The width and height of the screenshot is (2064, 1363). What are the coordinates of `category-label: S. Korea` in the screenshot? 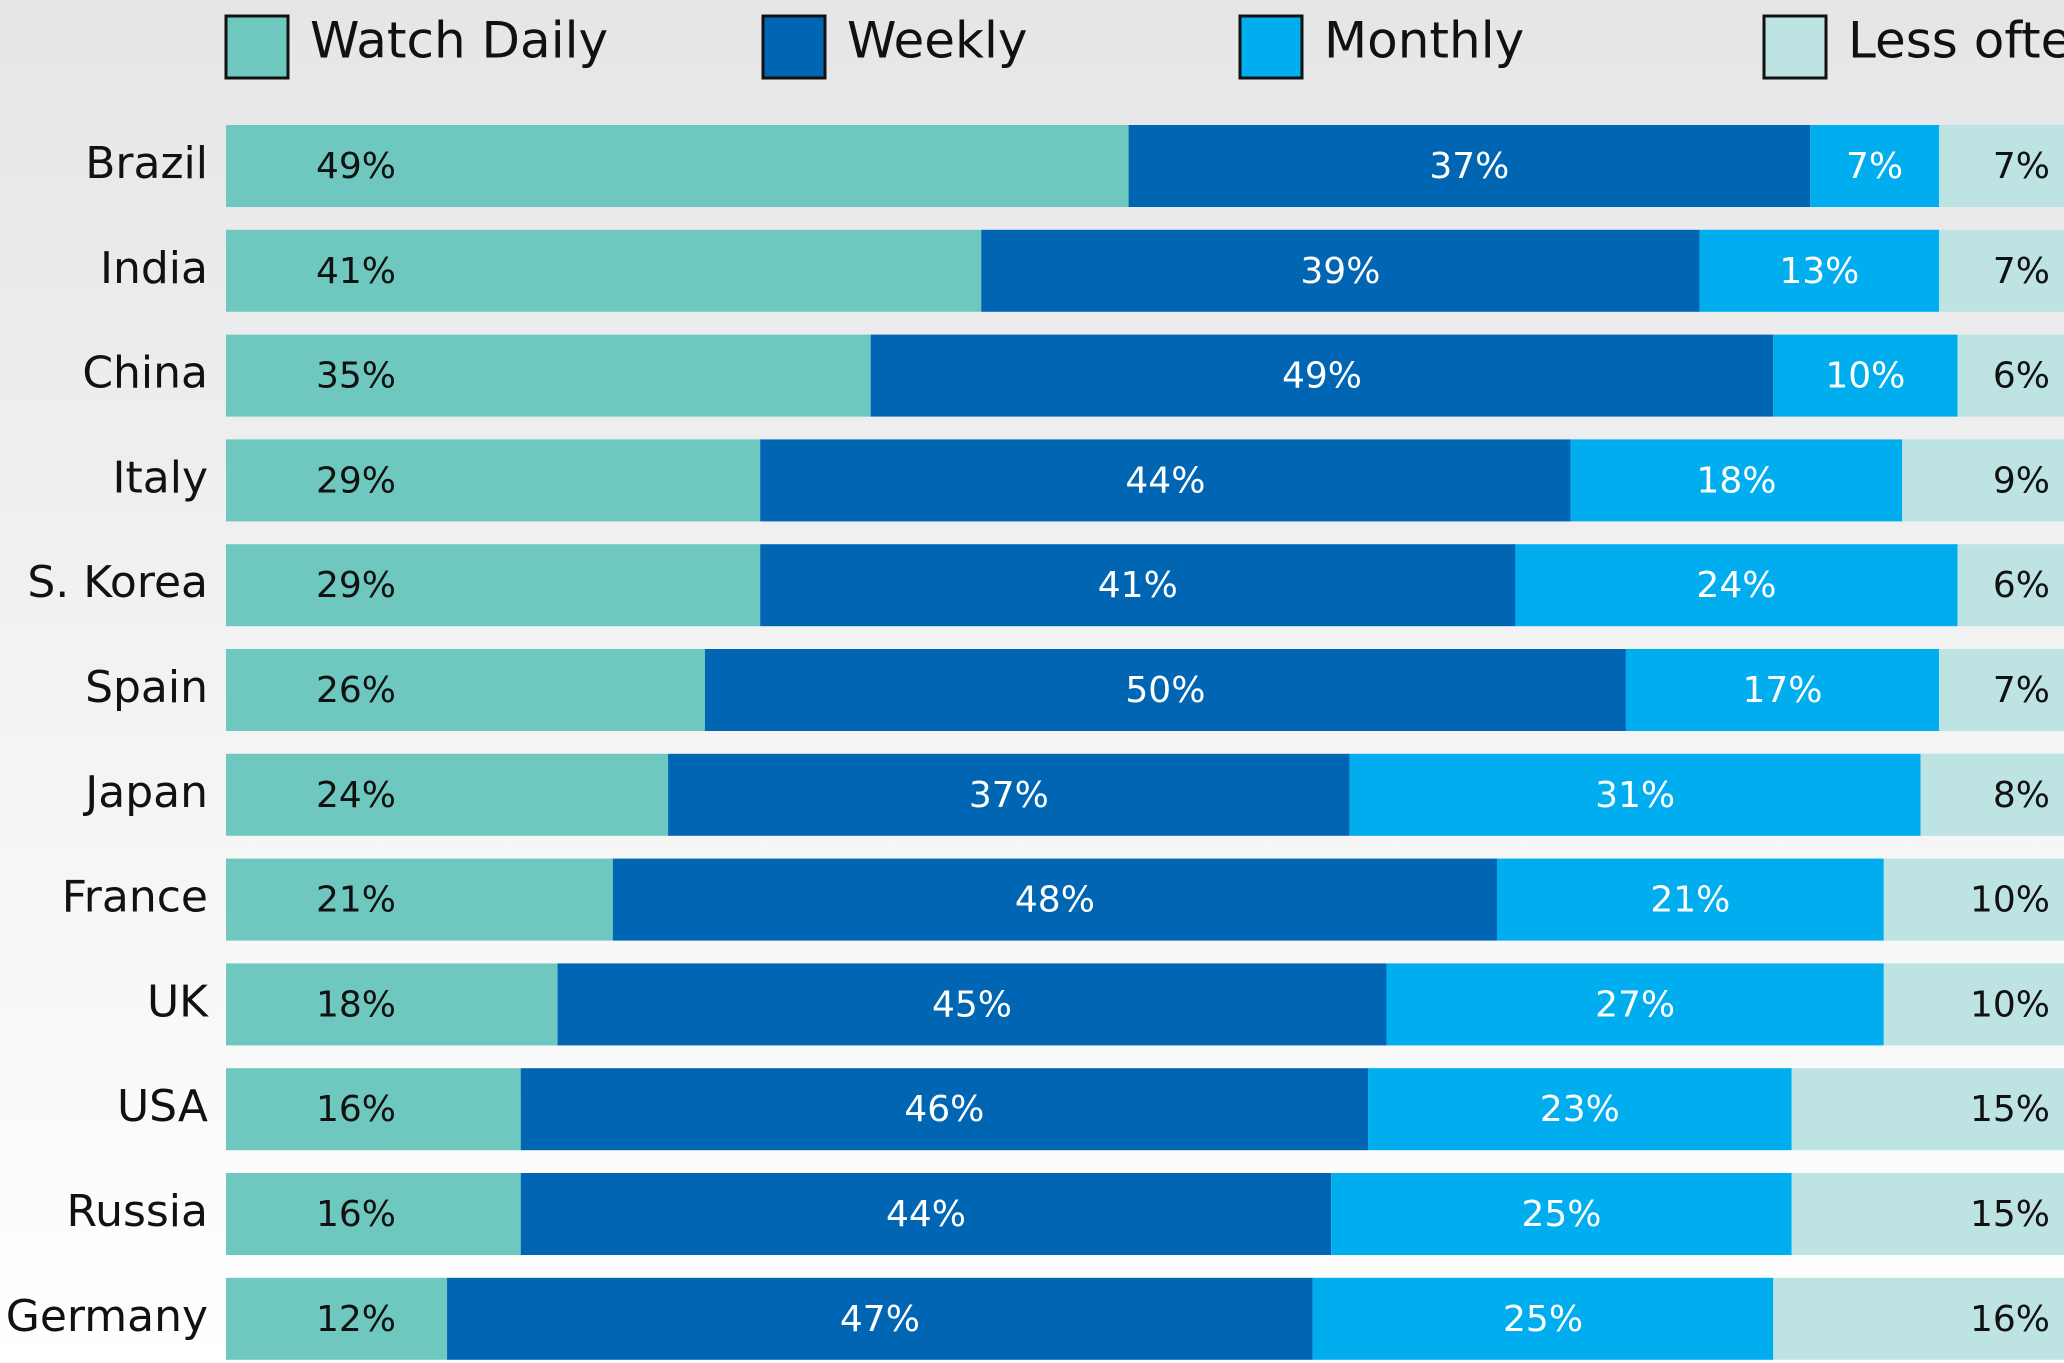 It's located at (117, 582).